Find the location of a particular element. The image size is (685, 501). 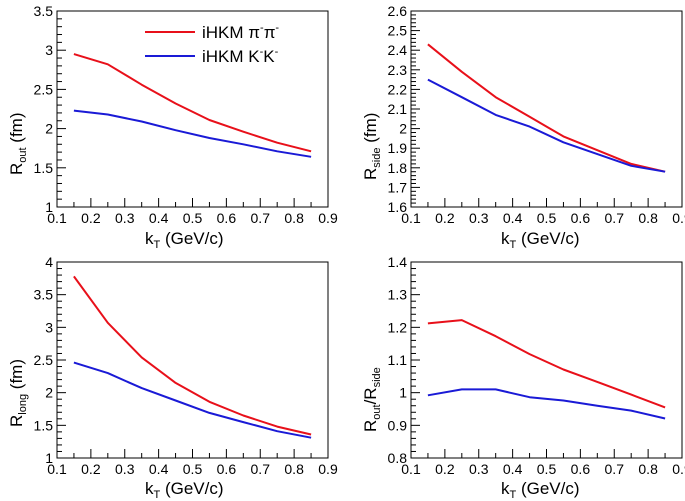

legend: iHKM π-π- iHKM K-K- is located at coordinates (212, 44).